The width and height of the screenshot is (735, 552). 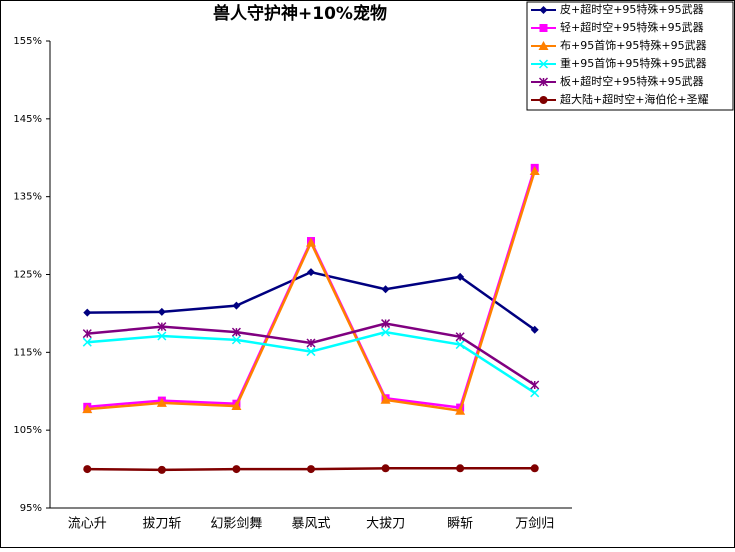 I want to click on legend-label: 皮+超时空+95特殊+95武器, so click(x=632, y=9).